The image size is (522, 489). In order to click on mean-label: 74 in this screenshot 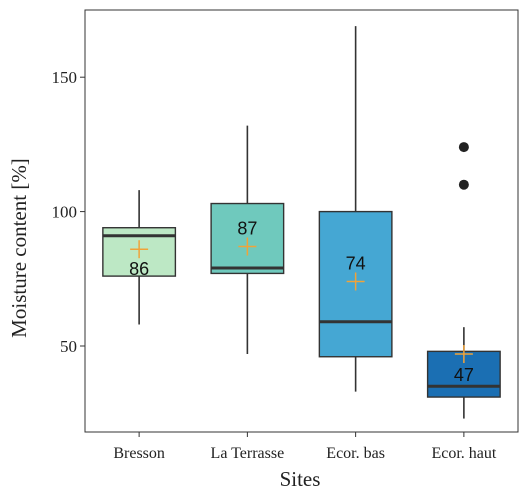, I will do `click(356, 263)`.